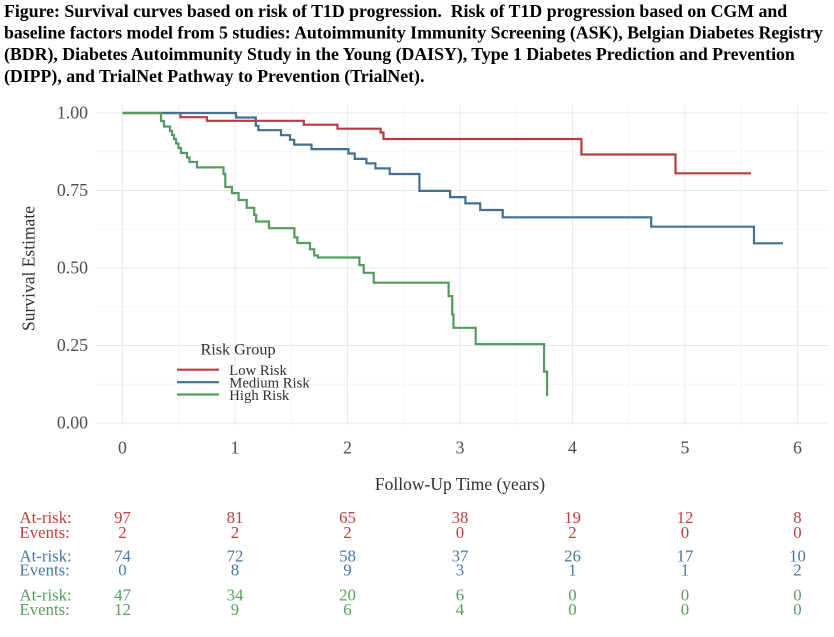 The height and width of the screenshot is (637, 834). Describe the element at coordinates (269, 384) in the screenshot. I see `svg-text: Medium Risk` at that location.